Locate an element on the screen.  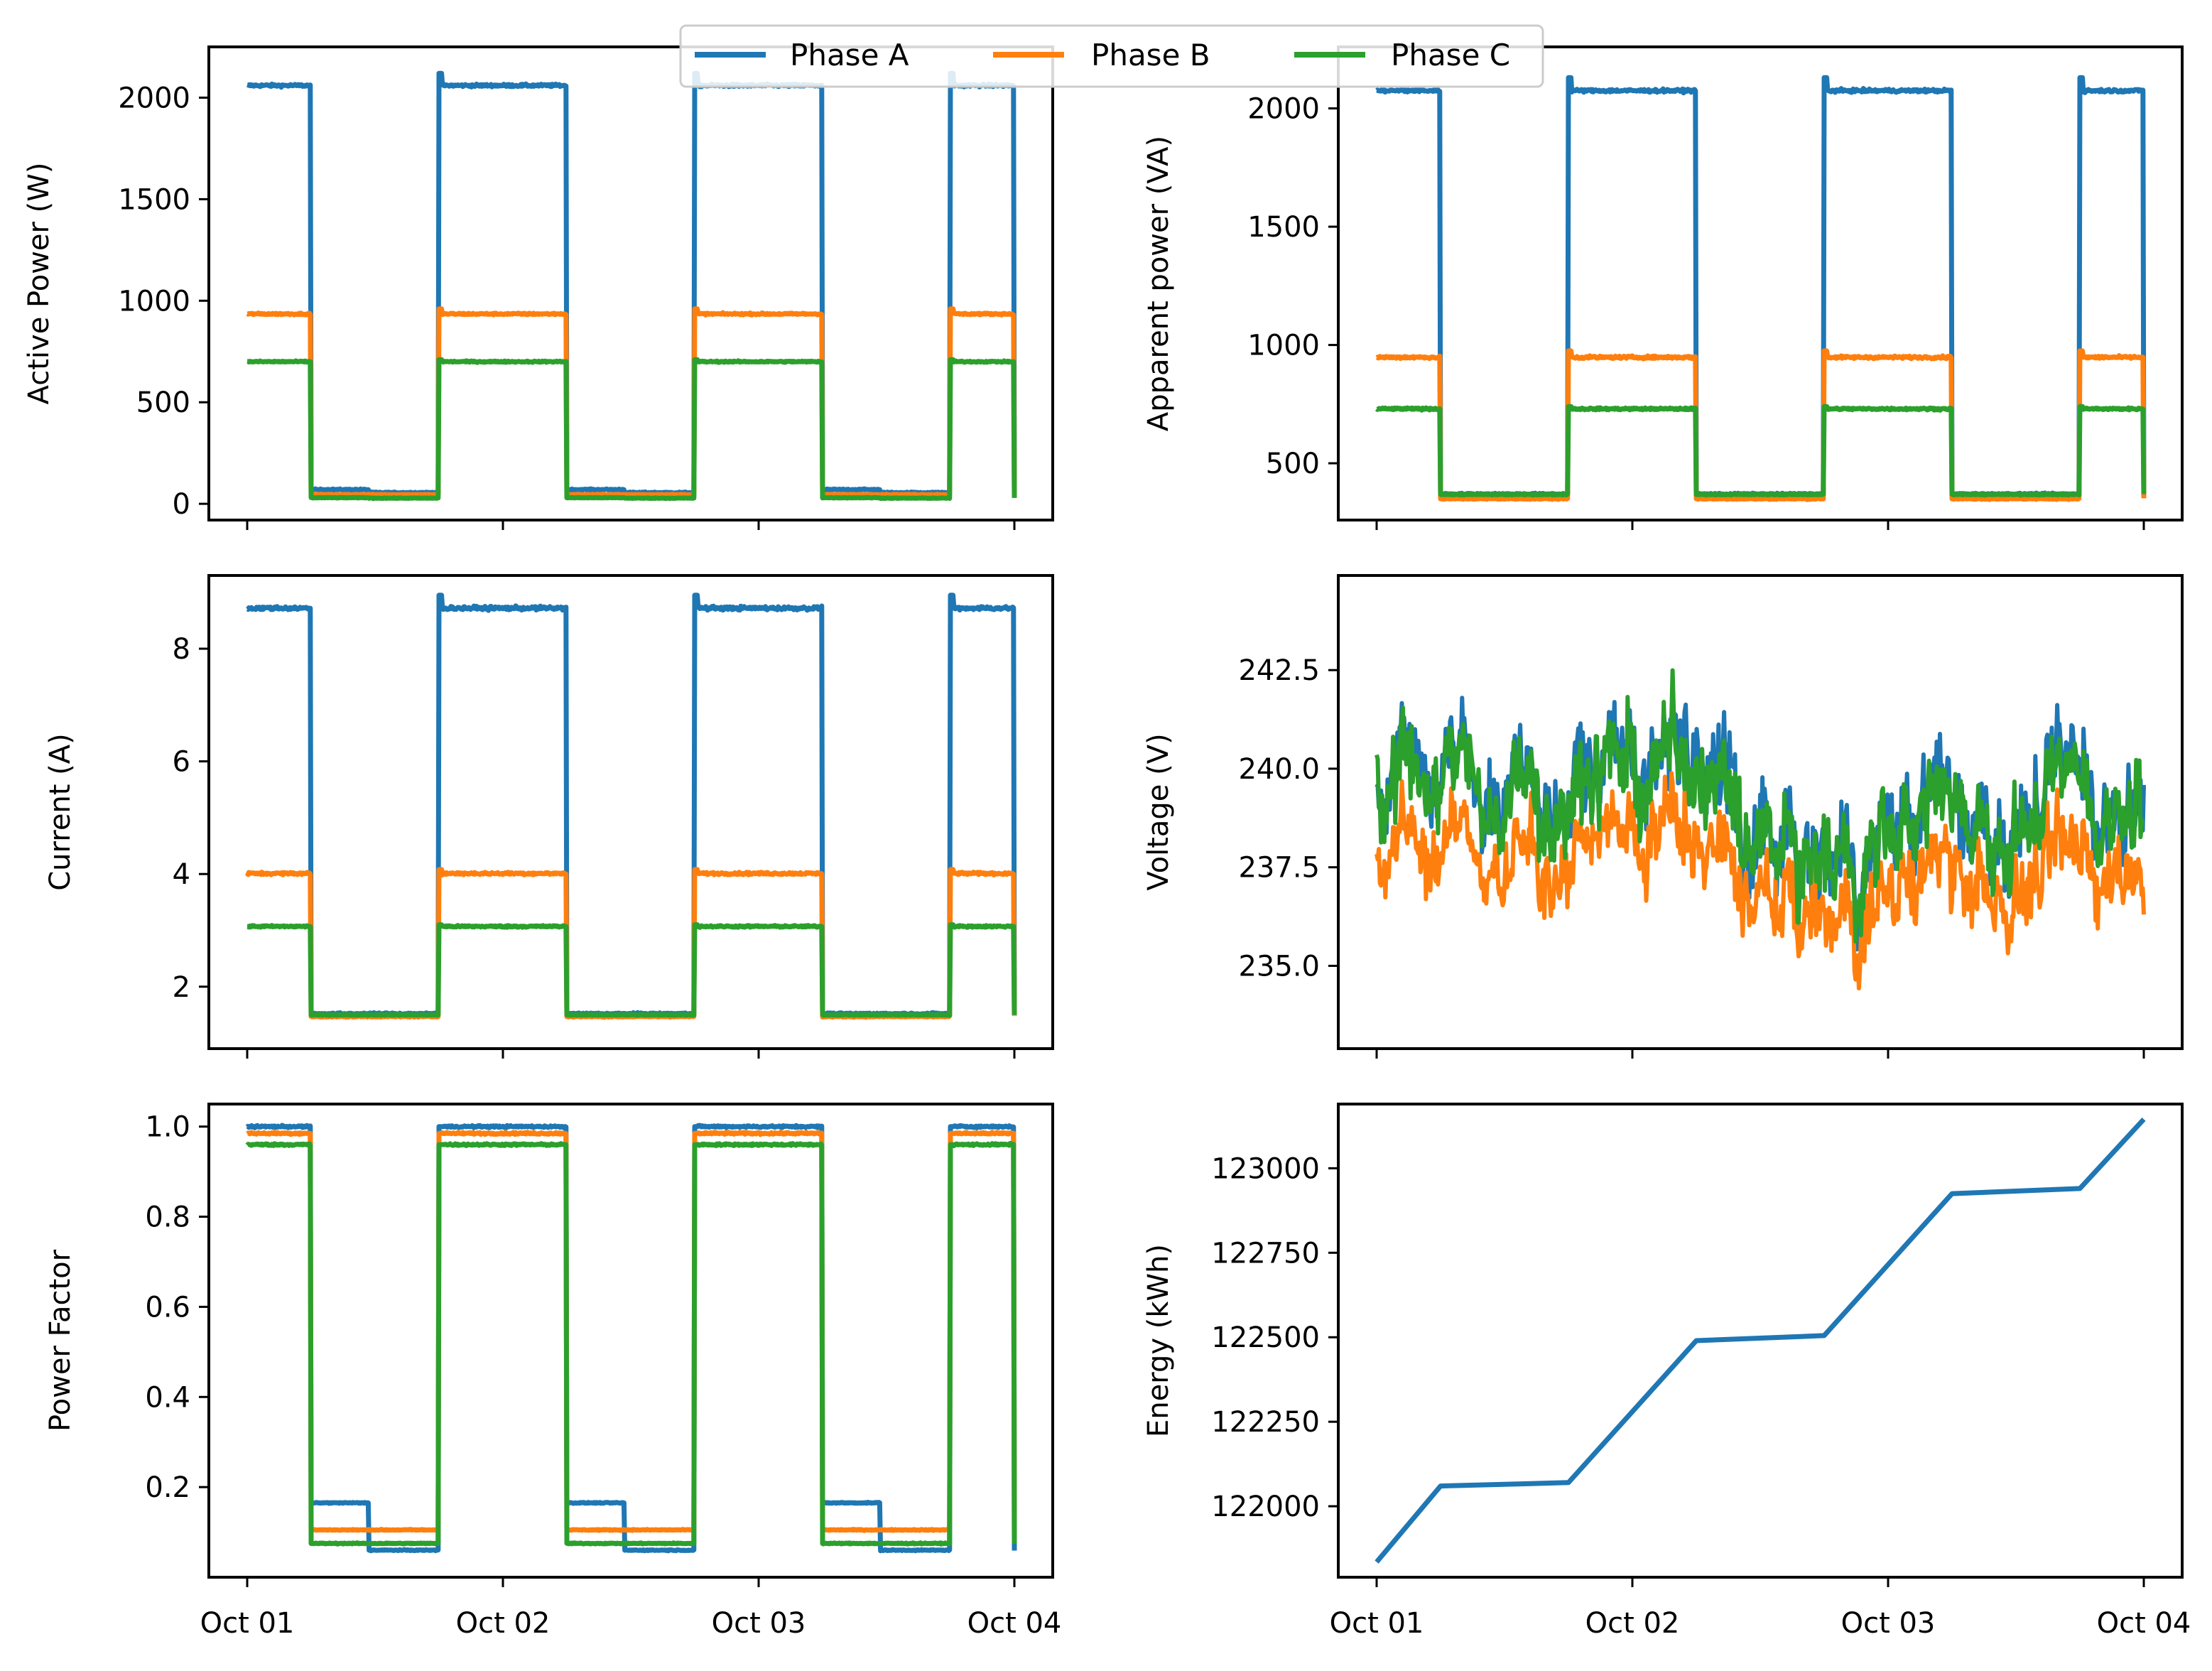
subplot-apparent-power: 500 1000 1500 2000 Apparent power (VA) is located at coordinates (1663, 287).